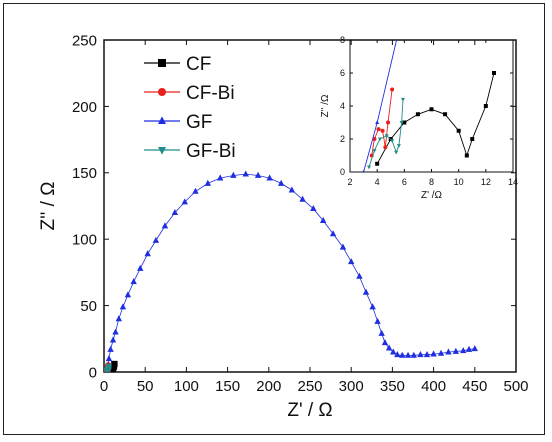 The image size is (552, 442). What do you see at coordinates (145, 386) in the screenshot?
I see `main-x-tick-label: 50` at bounding box center [145, 386].